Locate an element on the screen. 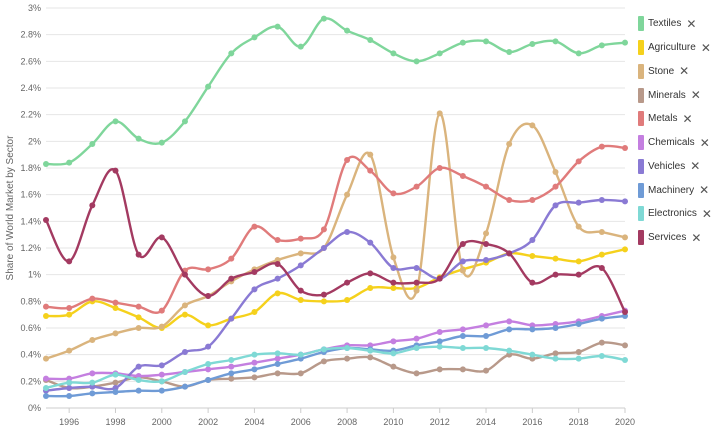  legend-item-chemicals: Chemicals ✕ is located at coordinates (676, 143).